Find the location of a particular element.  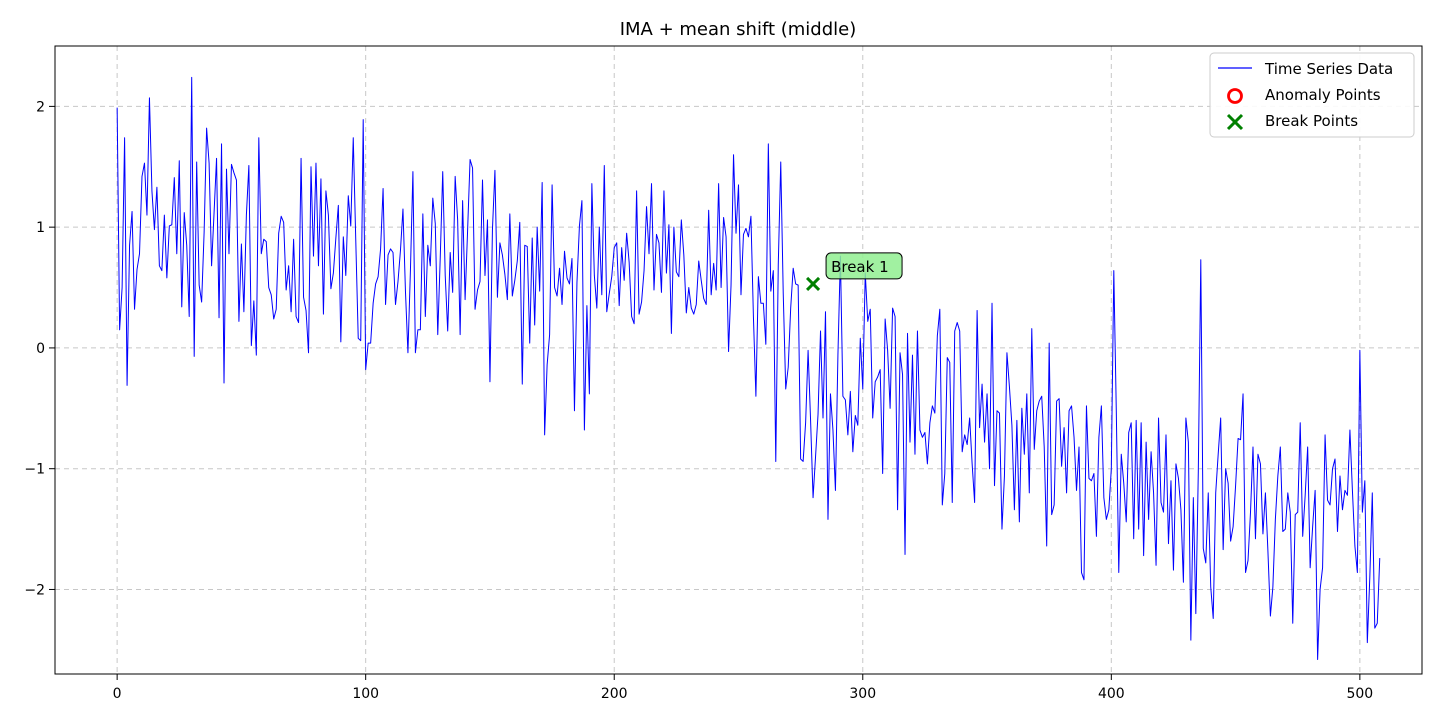

legend-label: Anomaly Points is located at coordinates (1323, 95).